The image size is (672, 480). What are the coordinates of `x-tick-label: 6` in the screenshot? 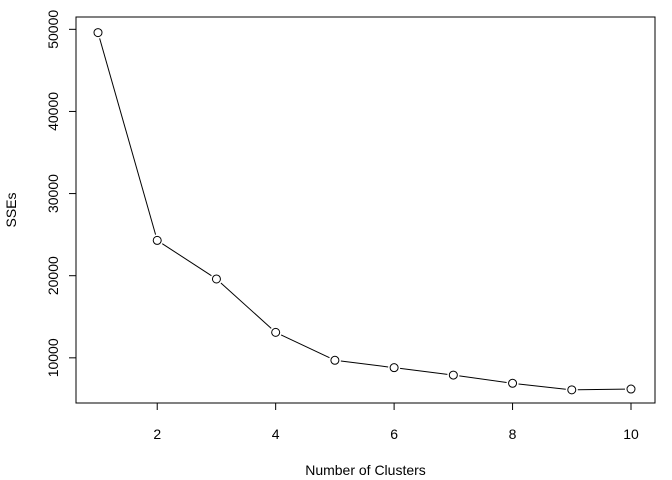 It's located at (394, 434).